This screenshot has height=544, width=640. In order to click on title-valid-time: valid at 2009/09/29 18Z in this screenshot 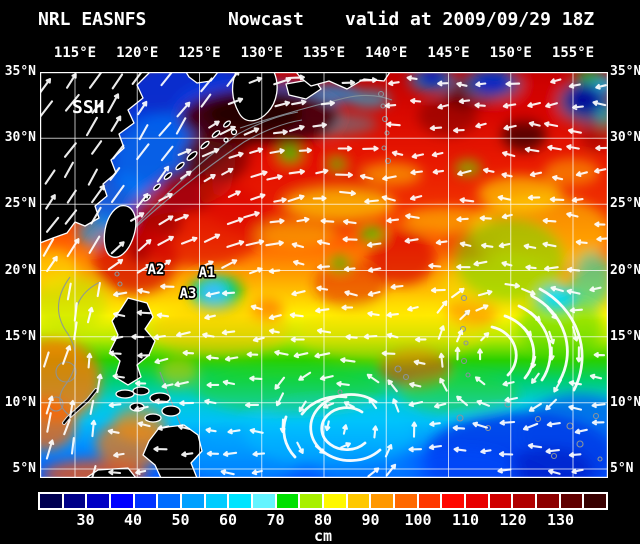, I will do `click(470, 19)`.